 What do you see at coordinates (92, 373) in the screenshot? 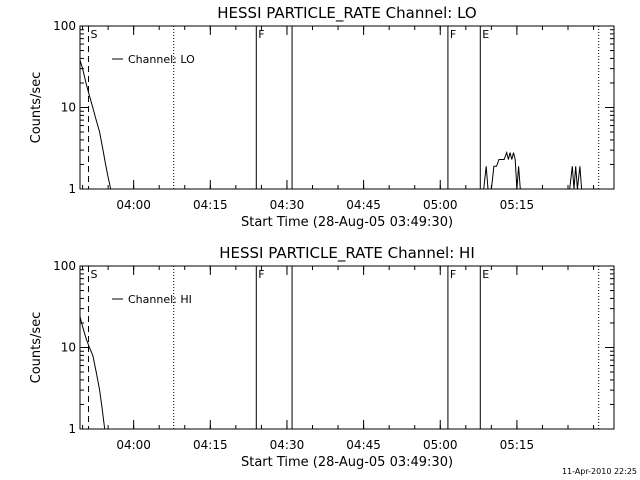
I see `series-line` at bounding box center [92, 373].